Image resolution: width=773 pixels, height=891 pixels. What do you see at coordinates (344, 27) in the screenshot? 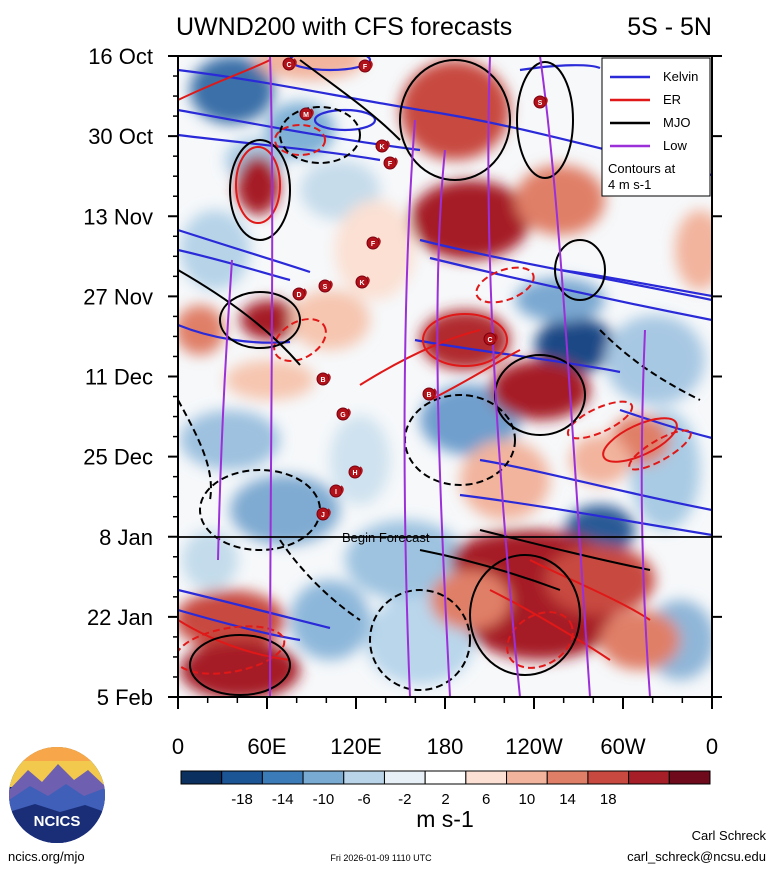
I see `chart-title: UWND200 with CFS forecasts` at bounding box center [344, 27].